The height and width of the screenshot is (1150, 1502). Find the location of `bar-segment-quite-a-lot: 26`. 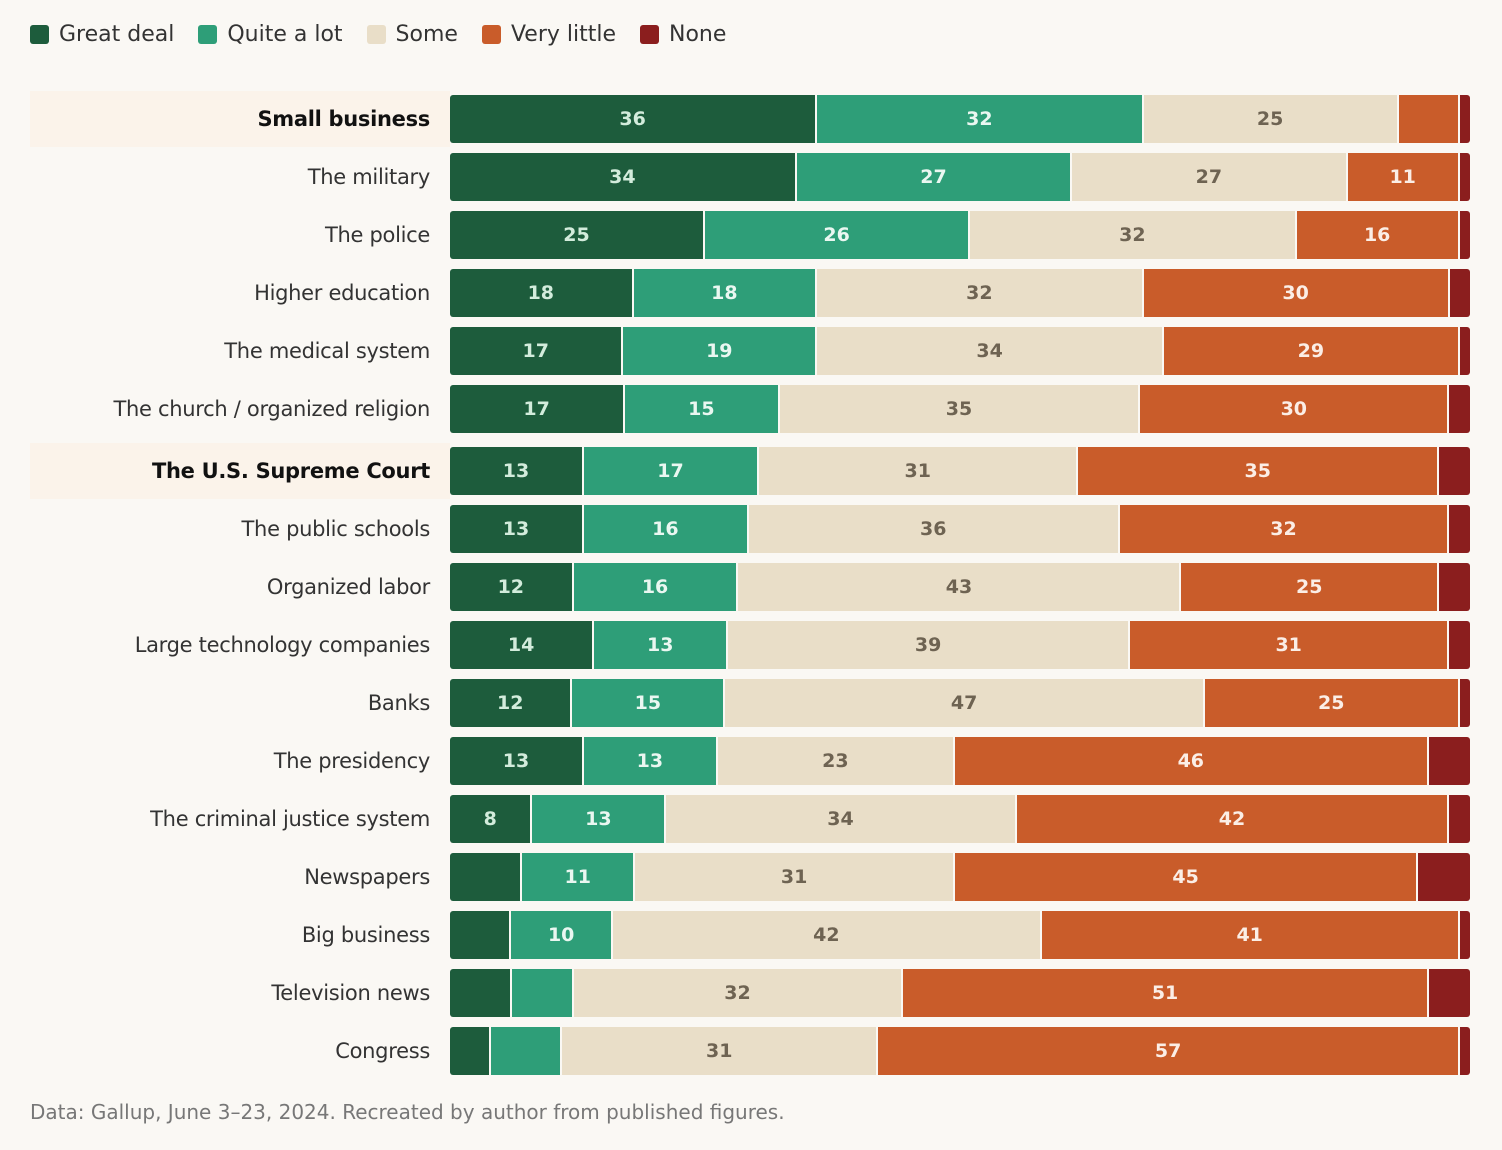

bar-segment-quite-a-lot: 26 is located at coordinates (838, 235).